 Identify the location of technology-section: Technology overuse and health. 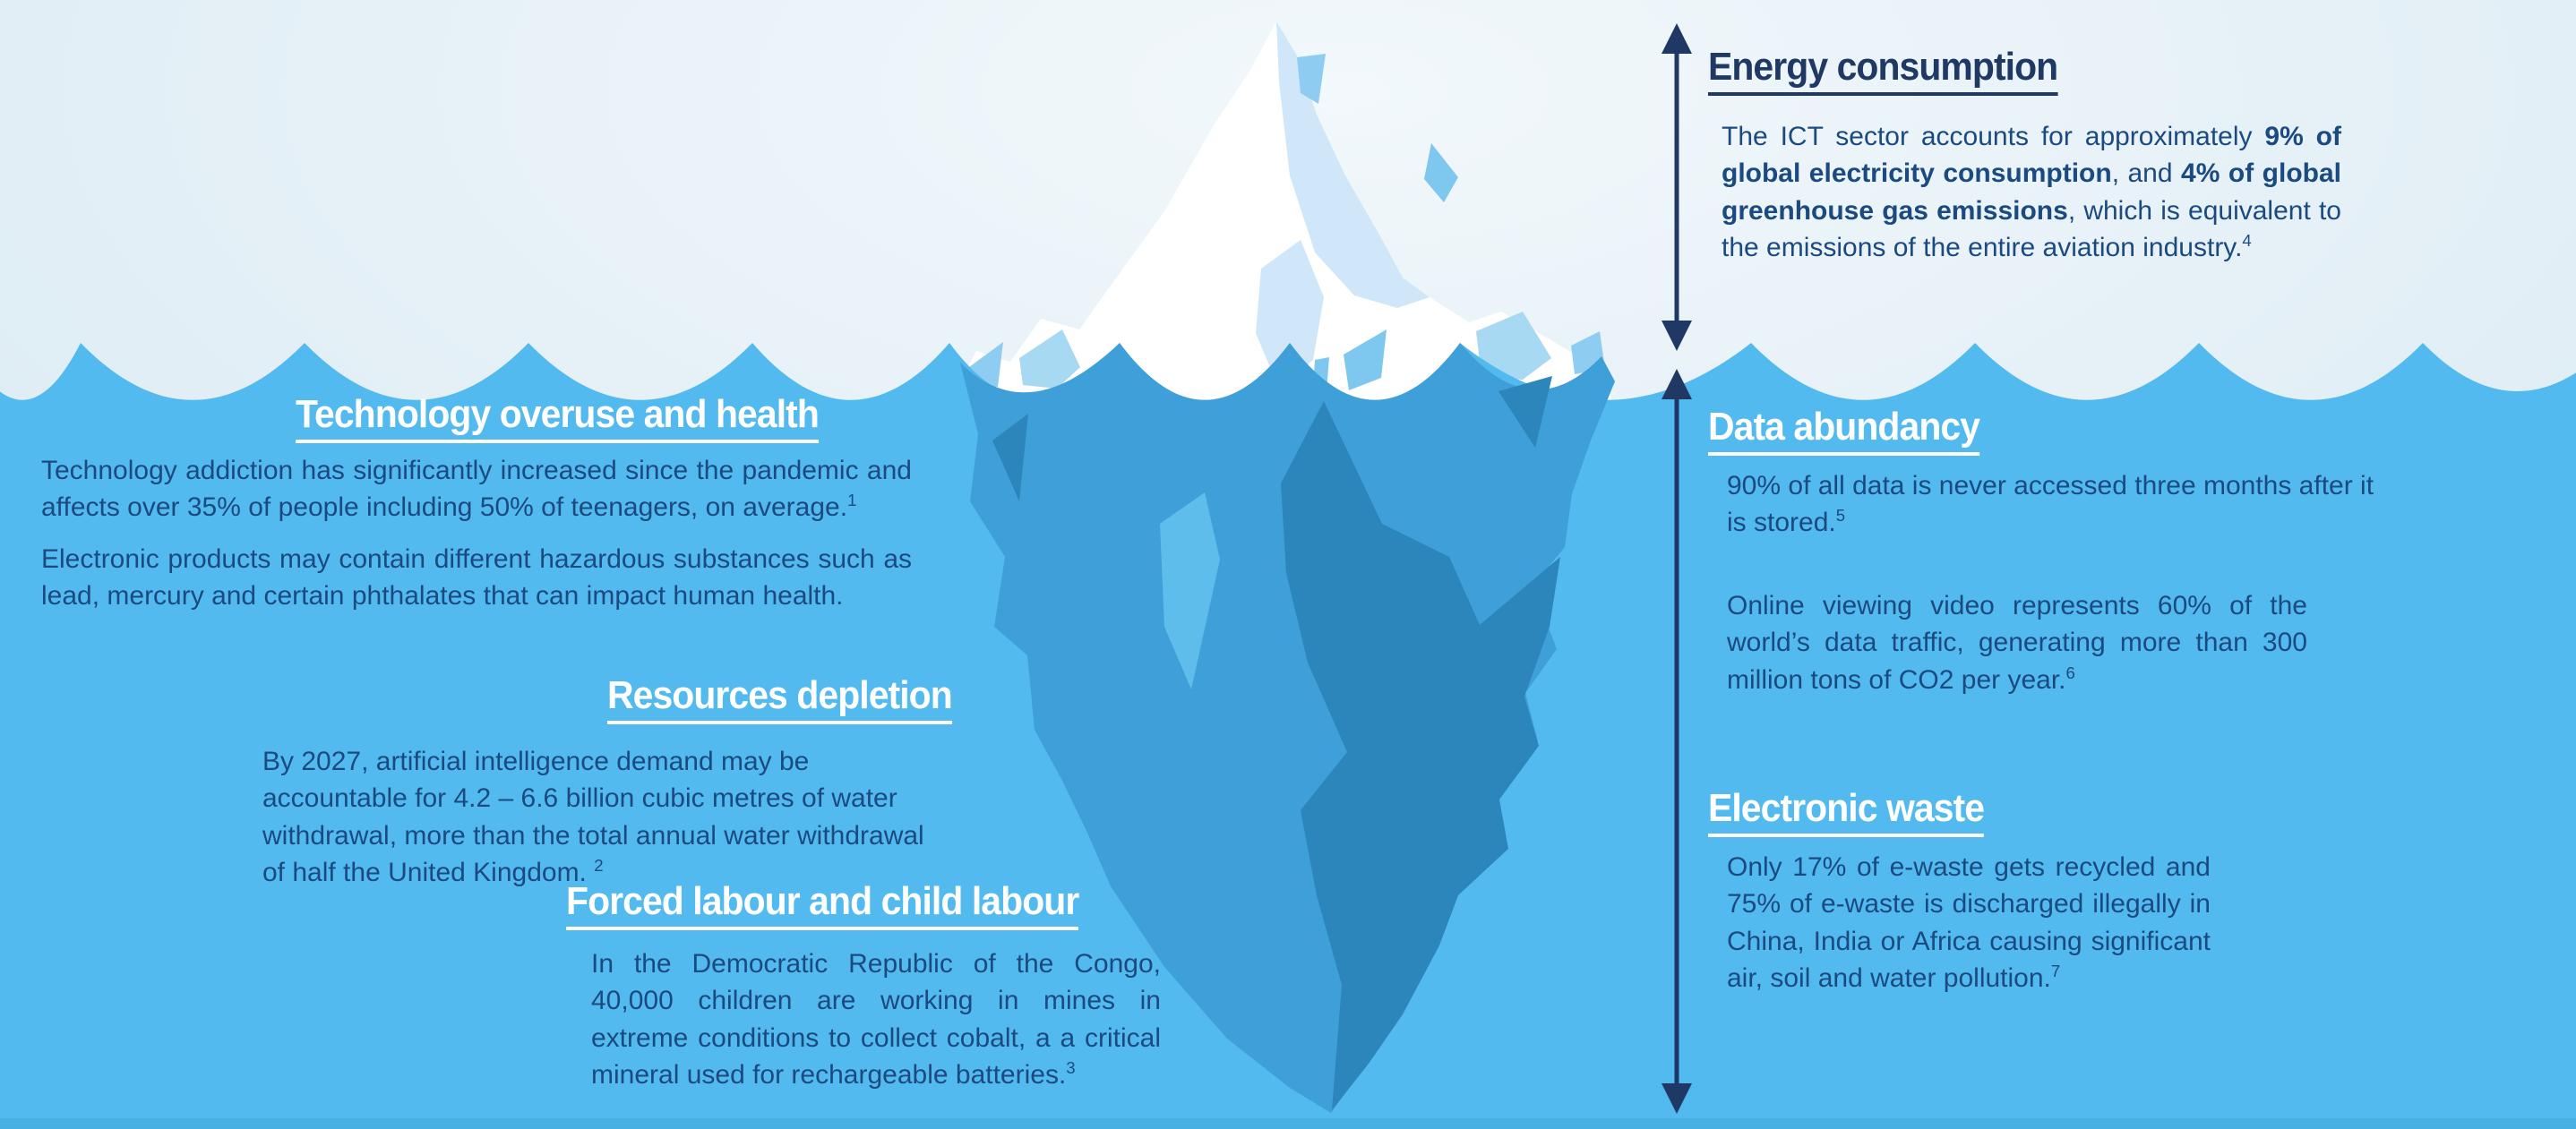
(577, 418).